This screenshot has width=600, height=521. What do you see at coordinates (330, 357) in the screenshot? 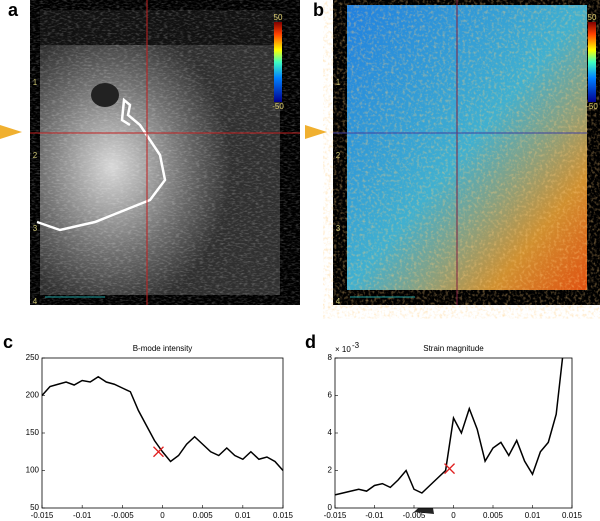
I see `y-tick-label: 8` at bounding box center [330, 357].